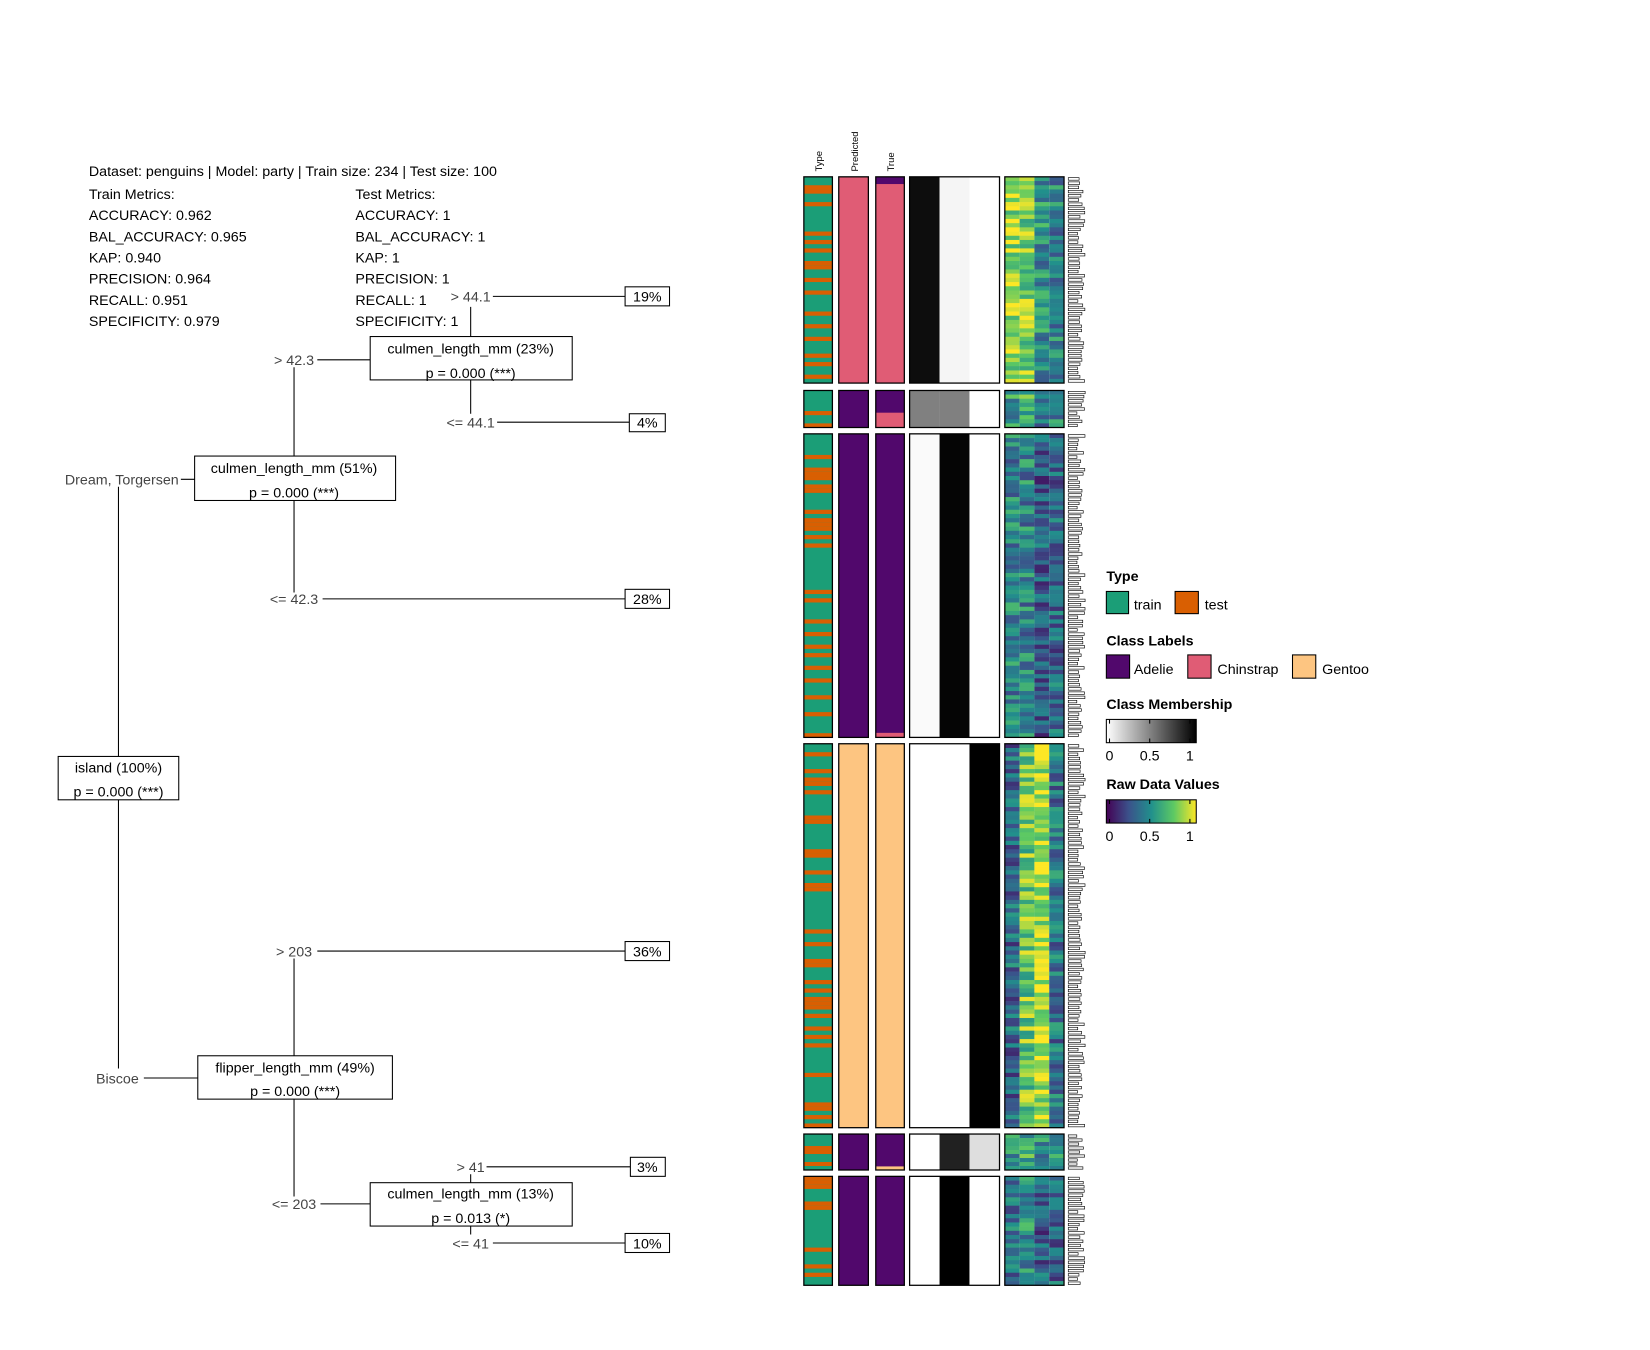  I want to click on node-island: island (100%) p = 0.000 (***), so click(118, 778).